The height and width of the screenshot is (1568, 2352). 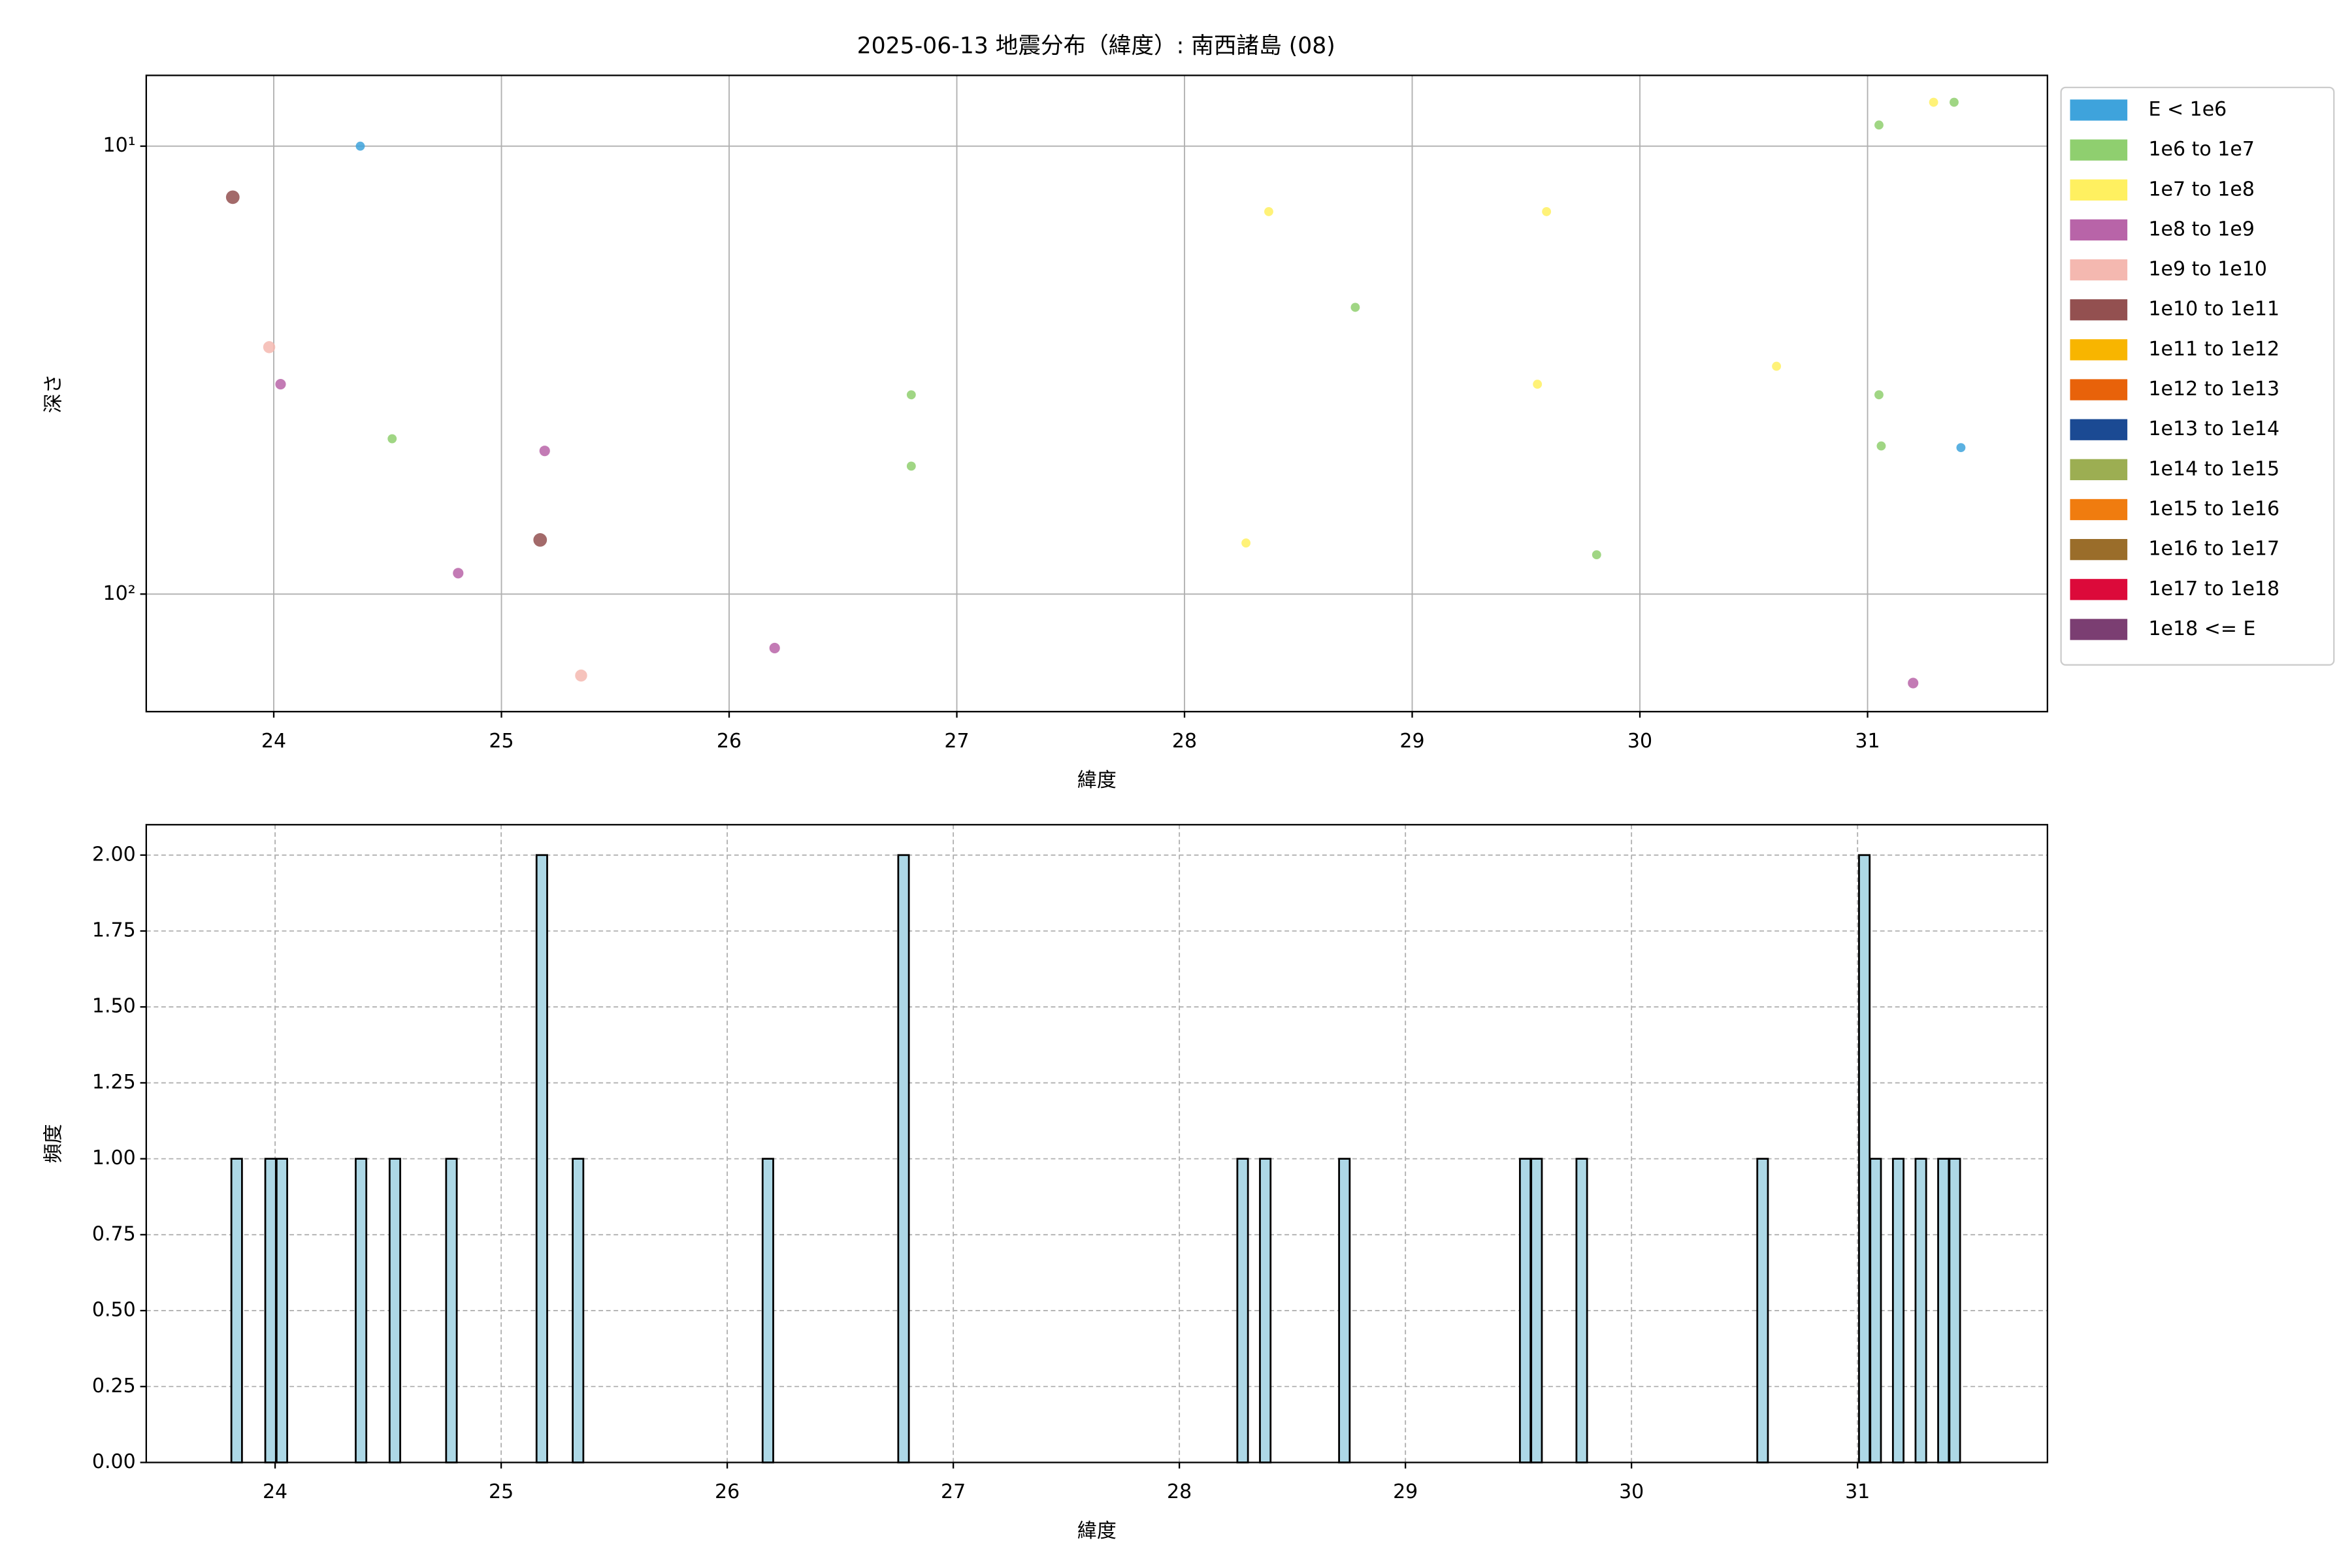 I want to click on legend-label: 1e6 to 1e7, so click(x=2201, y=149).